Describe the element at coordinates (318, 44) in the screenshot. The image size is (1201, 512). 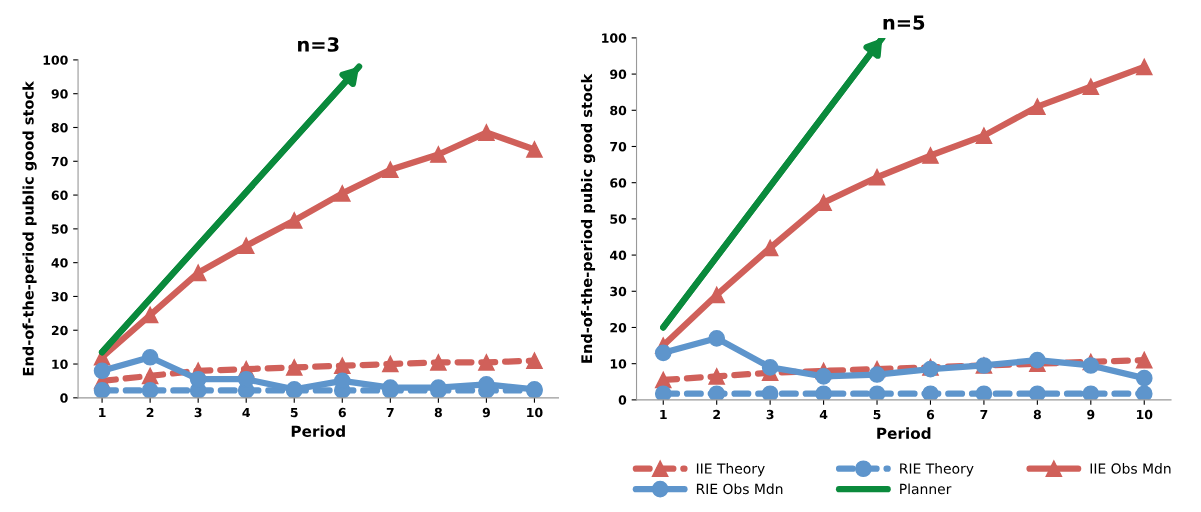
I see `chart-title: n=3` at that location.